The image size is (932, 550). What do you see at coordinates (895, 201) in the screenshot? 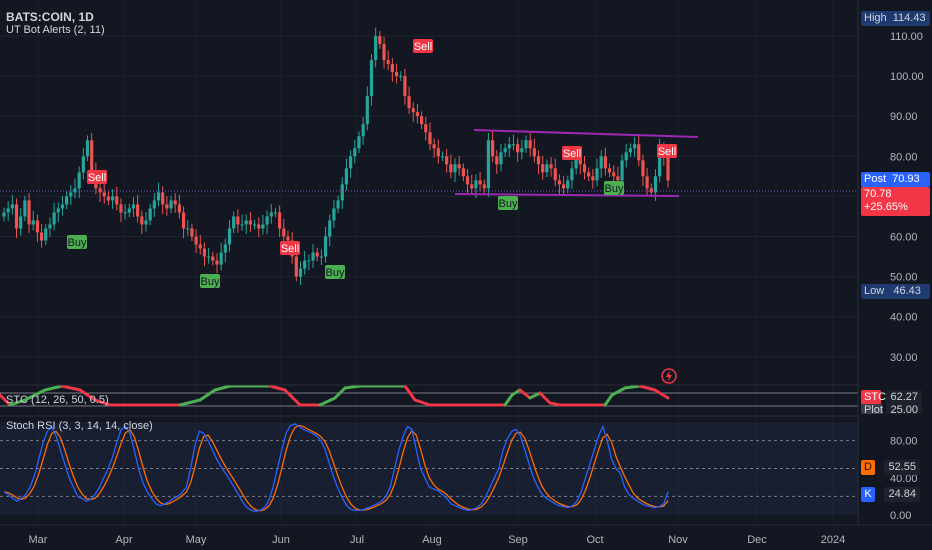
I see `last-price-badge: 70.78 +25.65%` at bounding box center [895, 201].